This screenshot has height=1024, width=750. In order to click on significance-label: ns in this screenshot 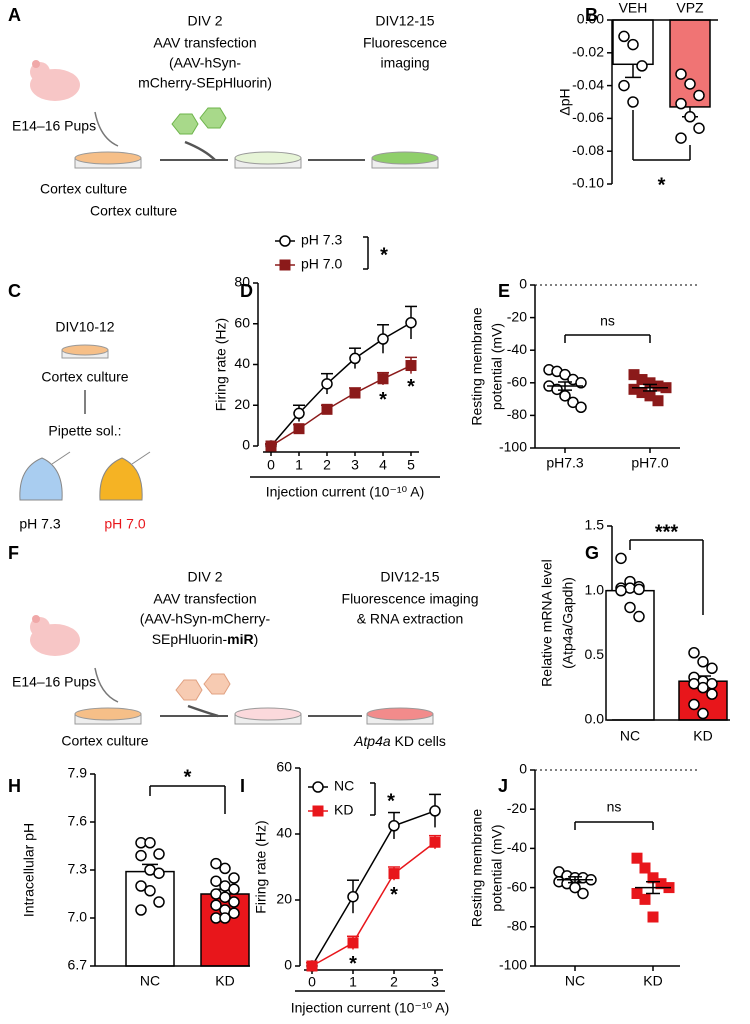, I will do `click(614, 807)`.